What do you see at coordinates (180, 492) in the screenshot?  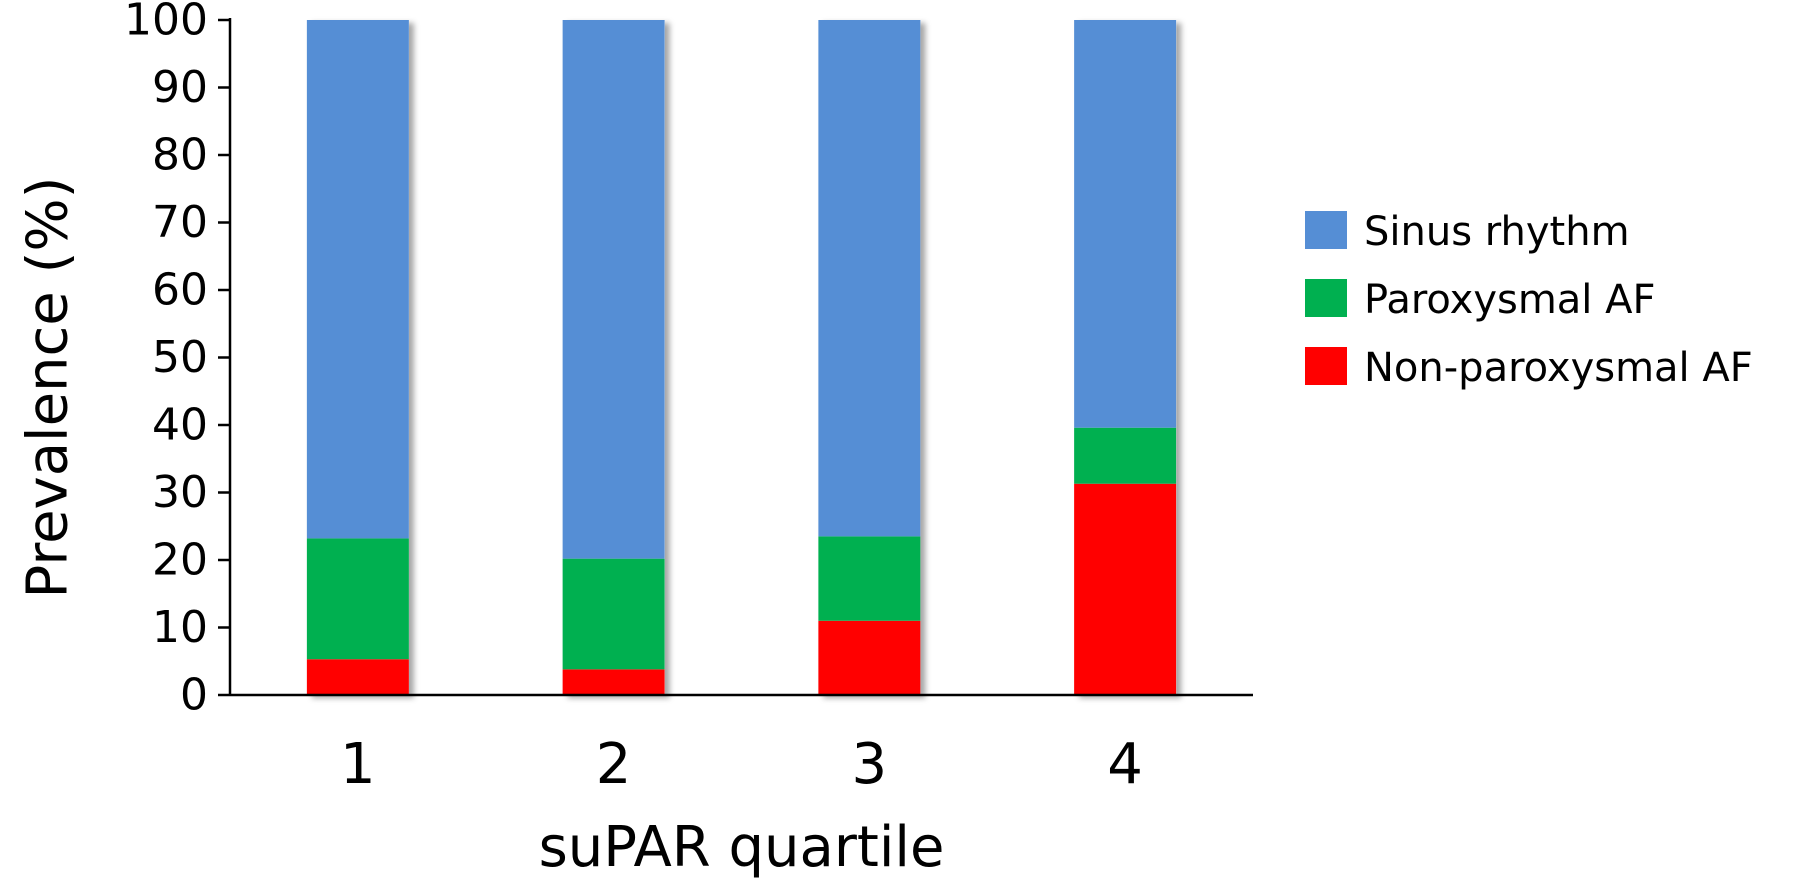 I see `y-tick-label: 30` at bounding box center [180, 492].